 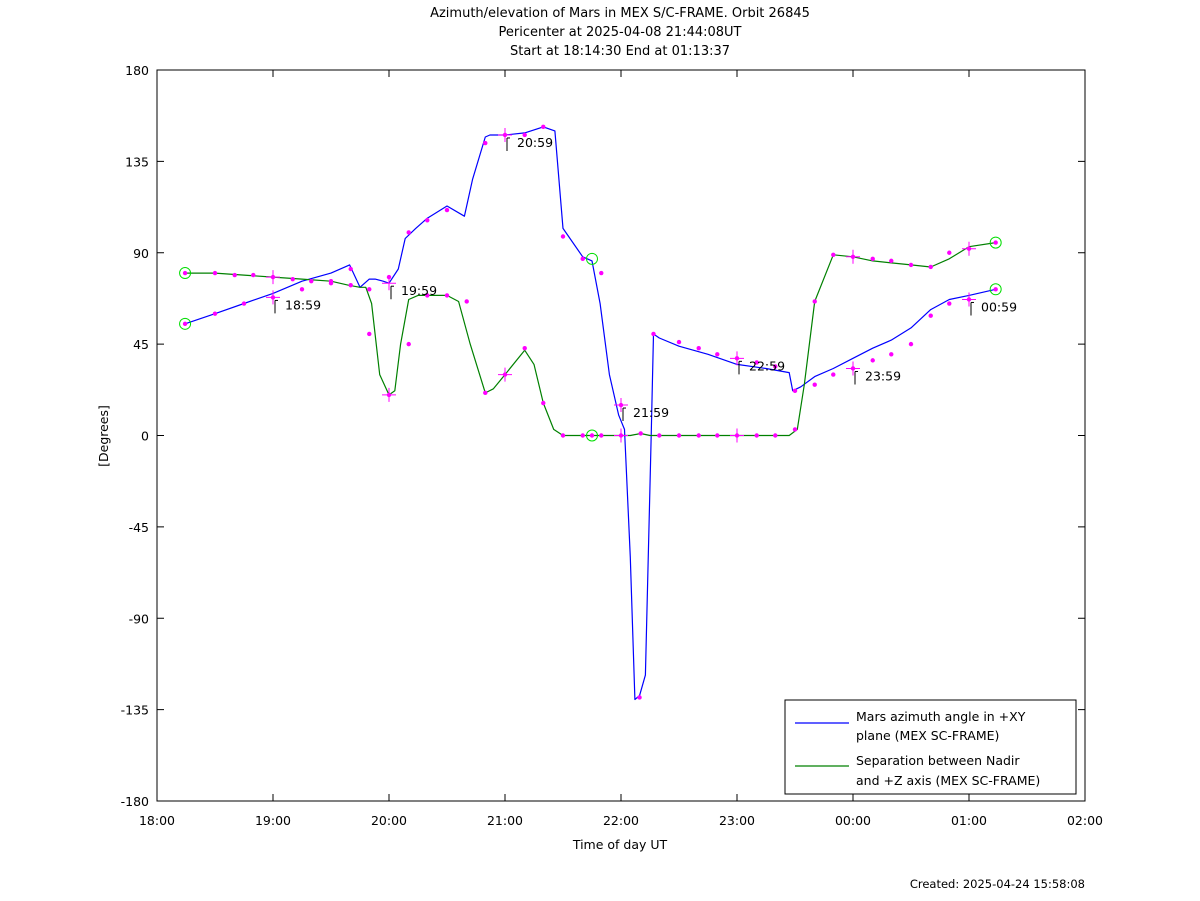 I want to click on x-axis-label: Time of day UT, so click(x=620, y=844).